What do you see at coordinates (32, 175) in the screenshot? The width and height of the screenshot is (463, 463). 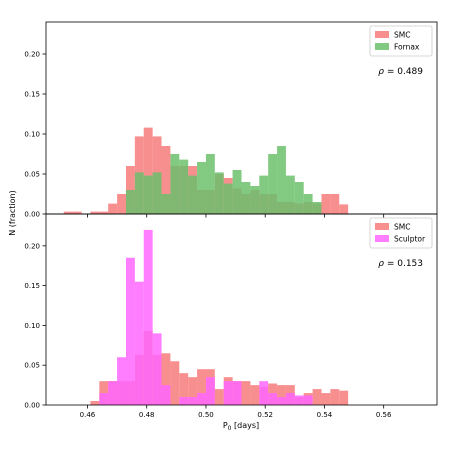 I see `y-tick-label-top-1: 0.05` at bounding box center [32, 175].